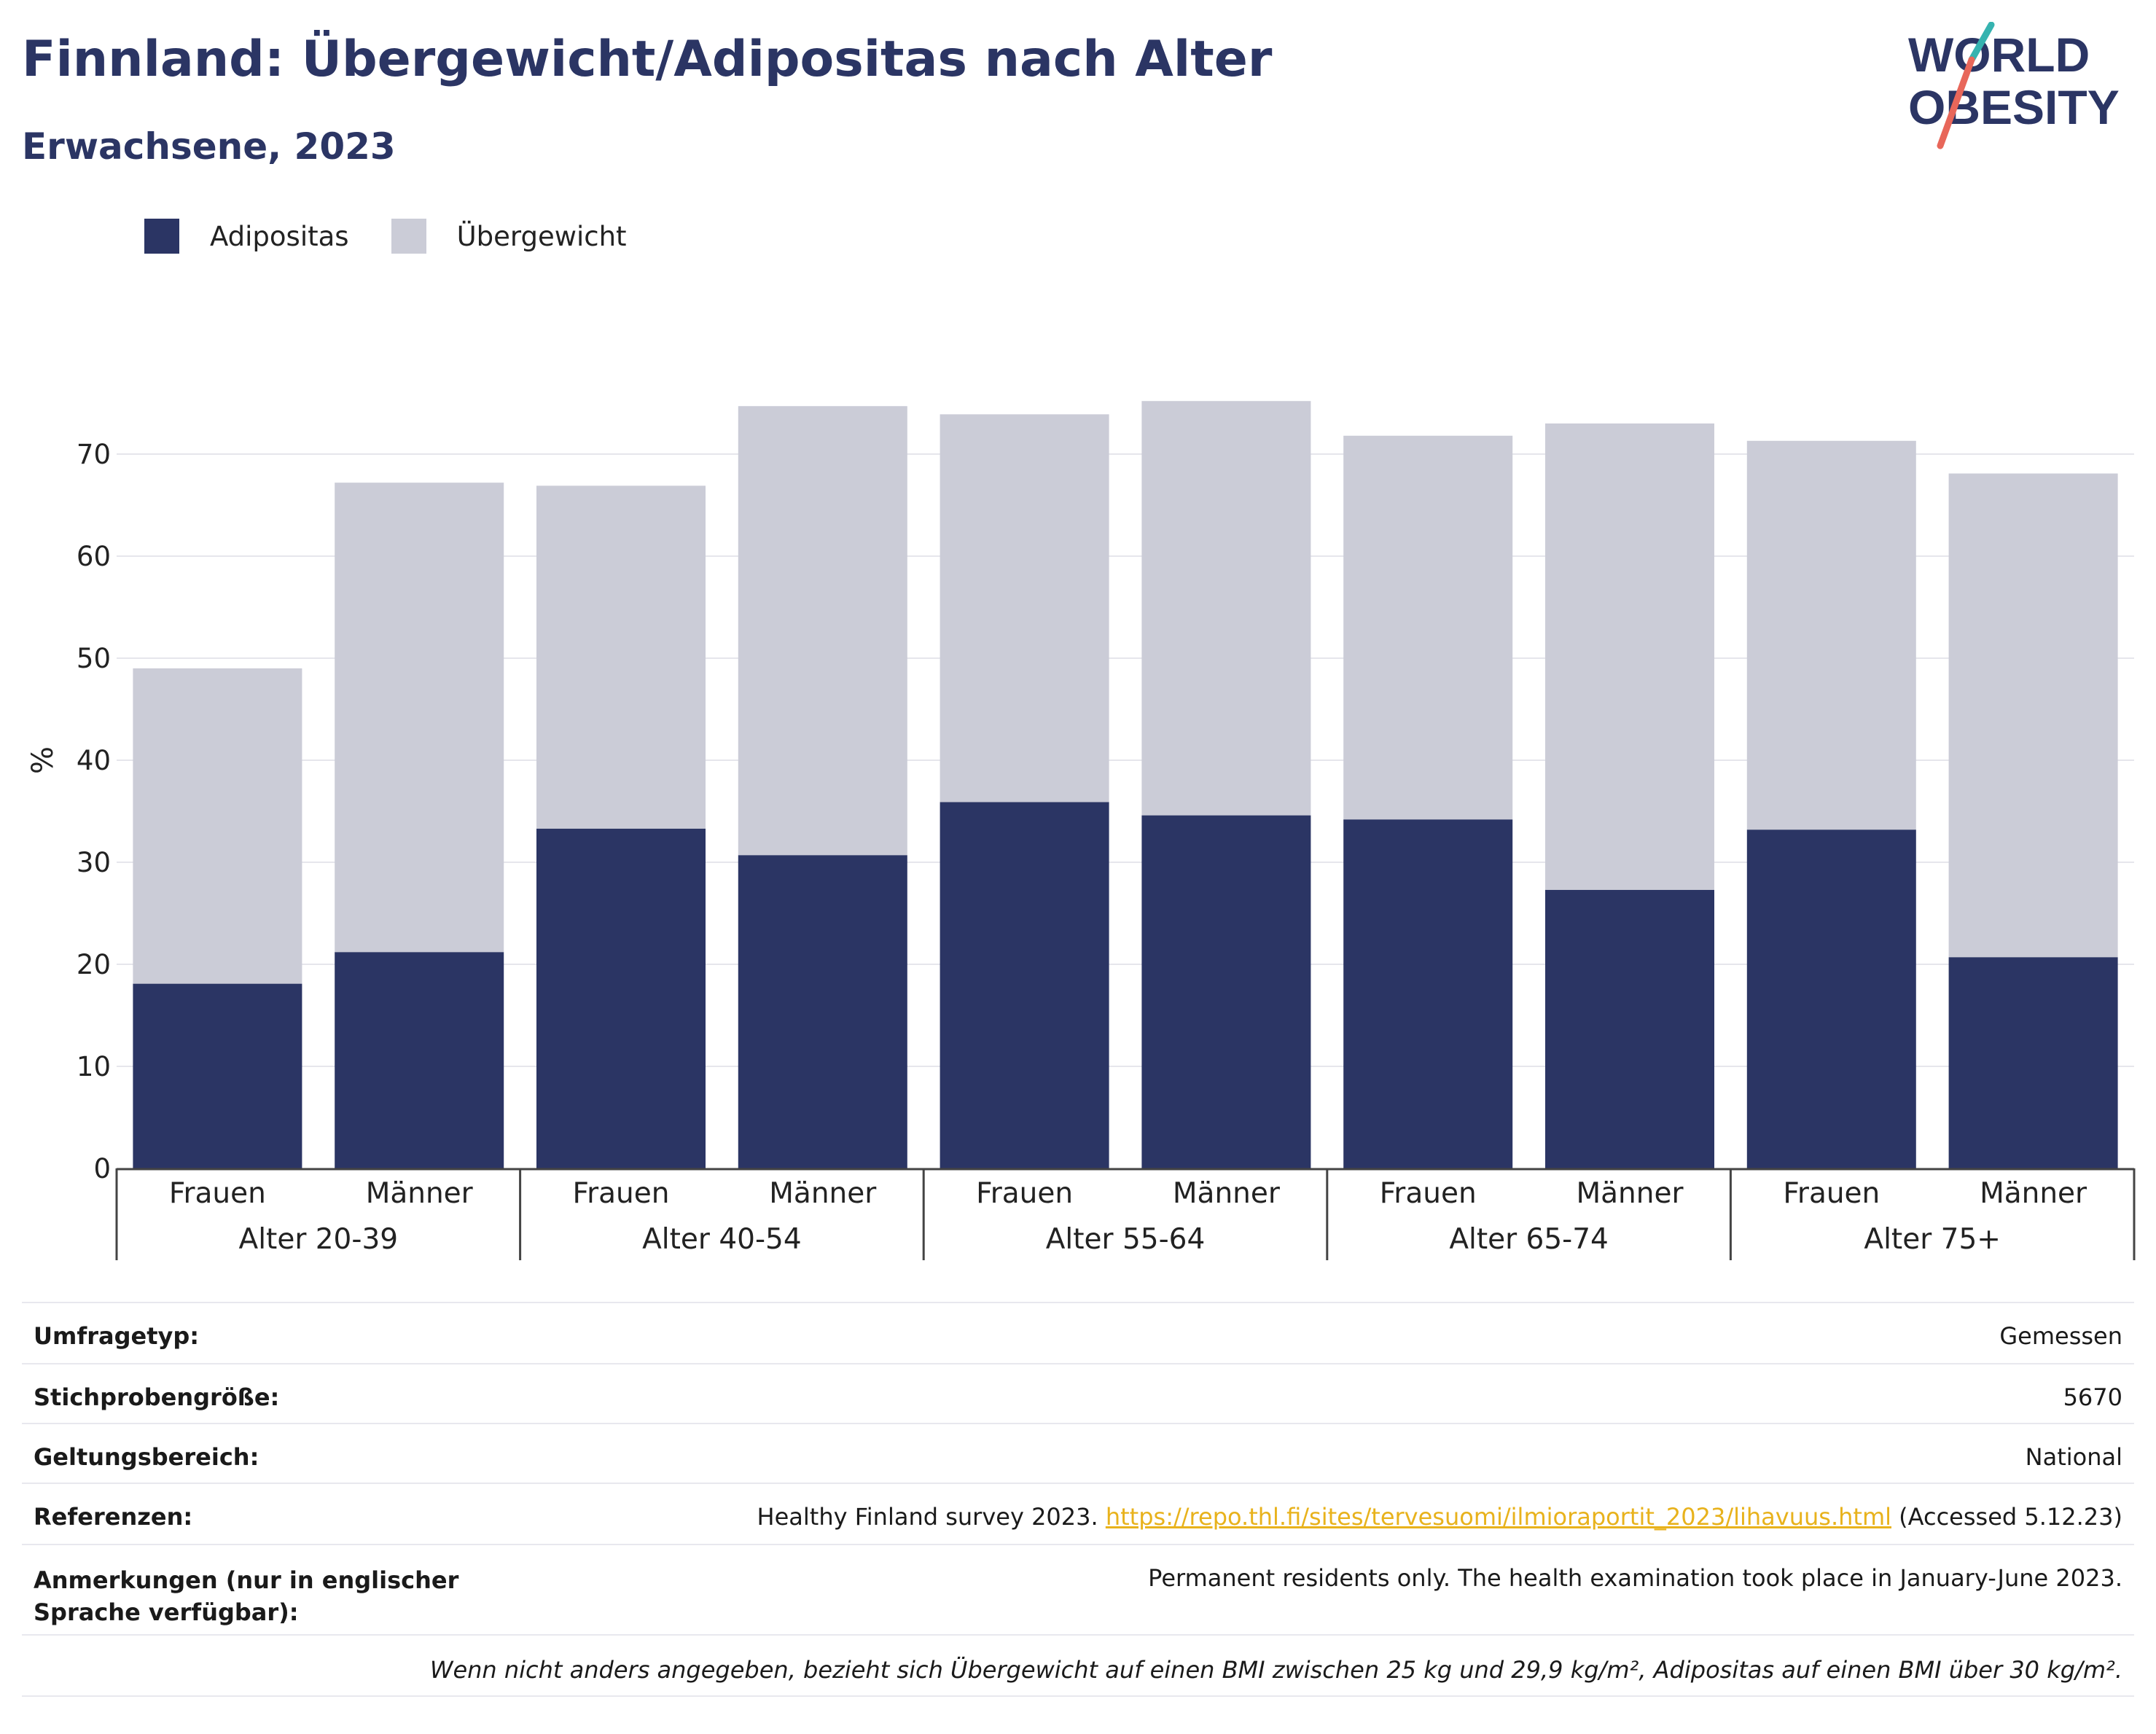 The height and width of the screenshot is (1734, 2156). Describe the element at coordinates (2007, 1517) in the screenshot. I see `reference-accessed: (Accessed 5.12.23)` at that location.